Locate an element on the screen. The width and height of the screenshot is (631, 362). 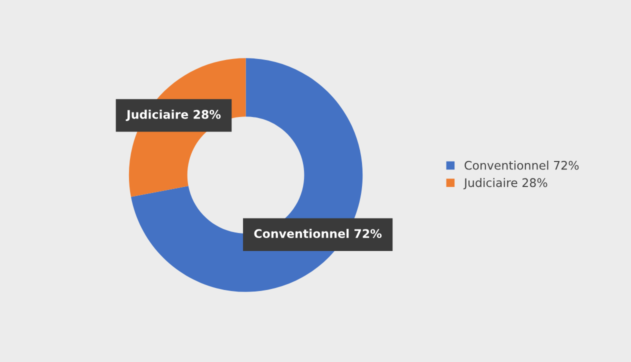
data-label: Conventionnel 72% is located at coordinates (318, 233).